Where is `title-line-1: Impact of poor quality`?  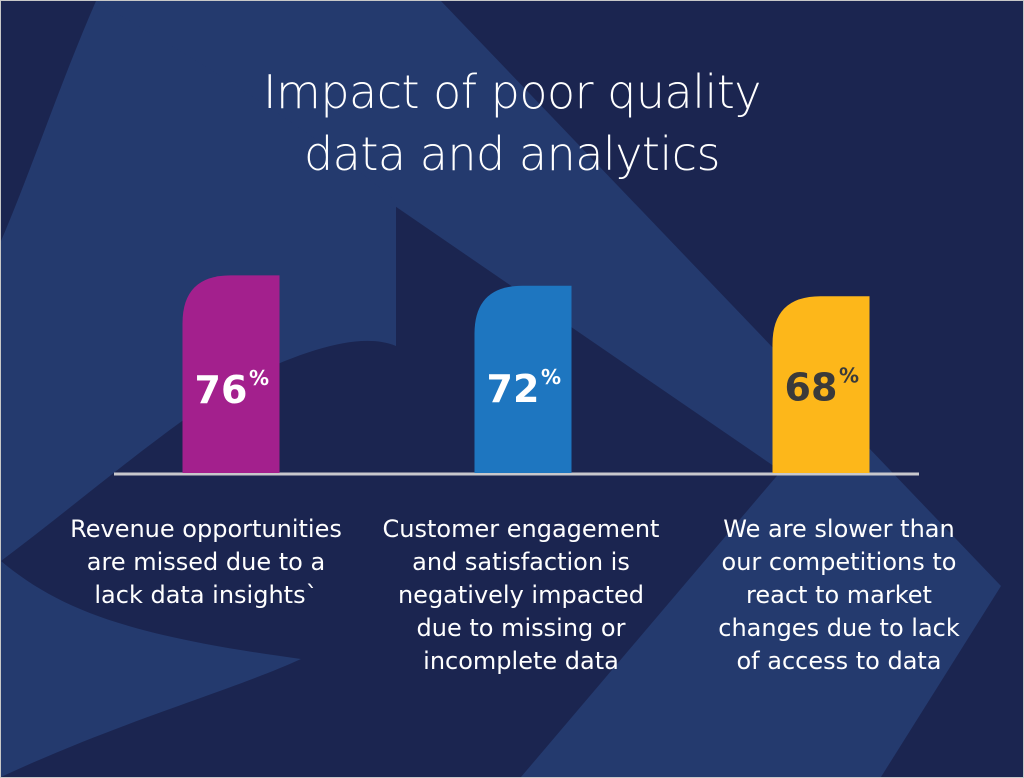
title-line-1: Impact of poor quality is located at coordinates (512, 92).